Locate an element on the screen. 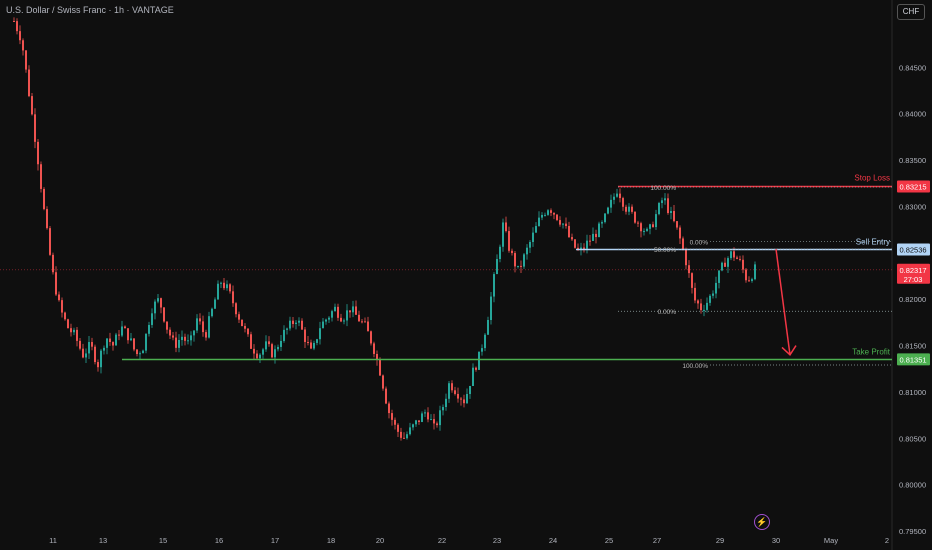  x-tick-label: 20 is located at coordinates (380, 540).